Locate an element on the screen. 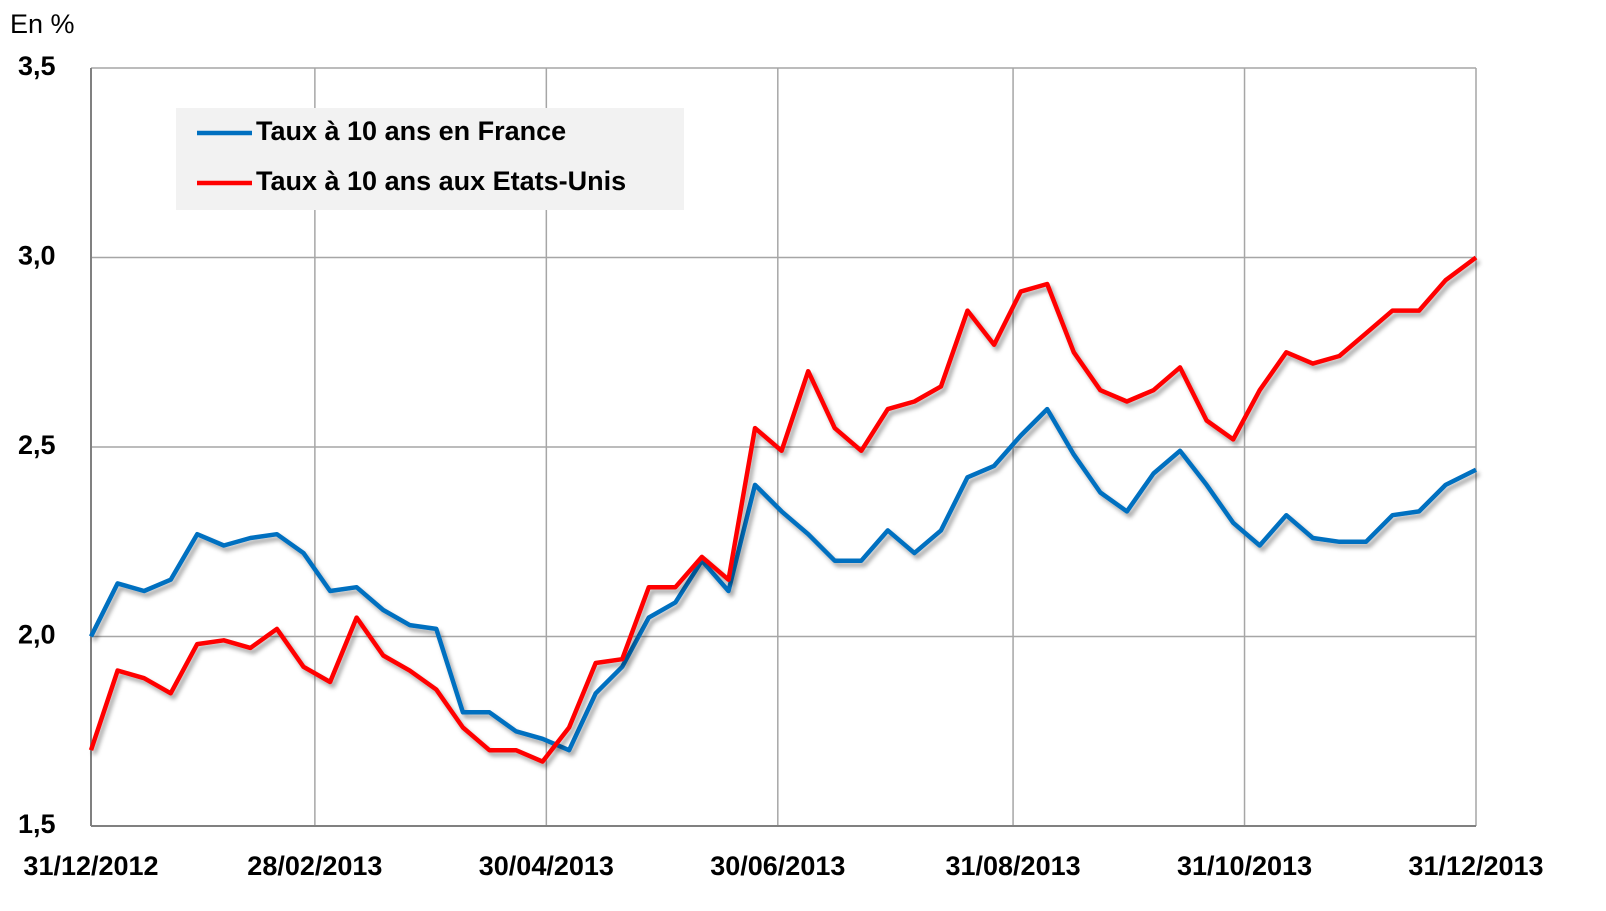 This screenshot has width=1606, height=911. x-tick-label: 30/04/2013 is located at coordinates (546, 866).